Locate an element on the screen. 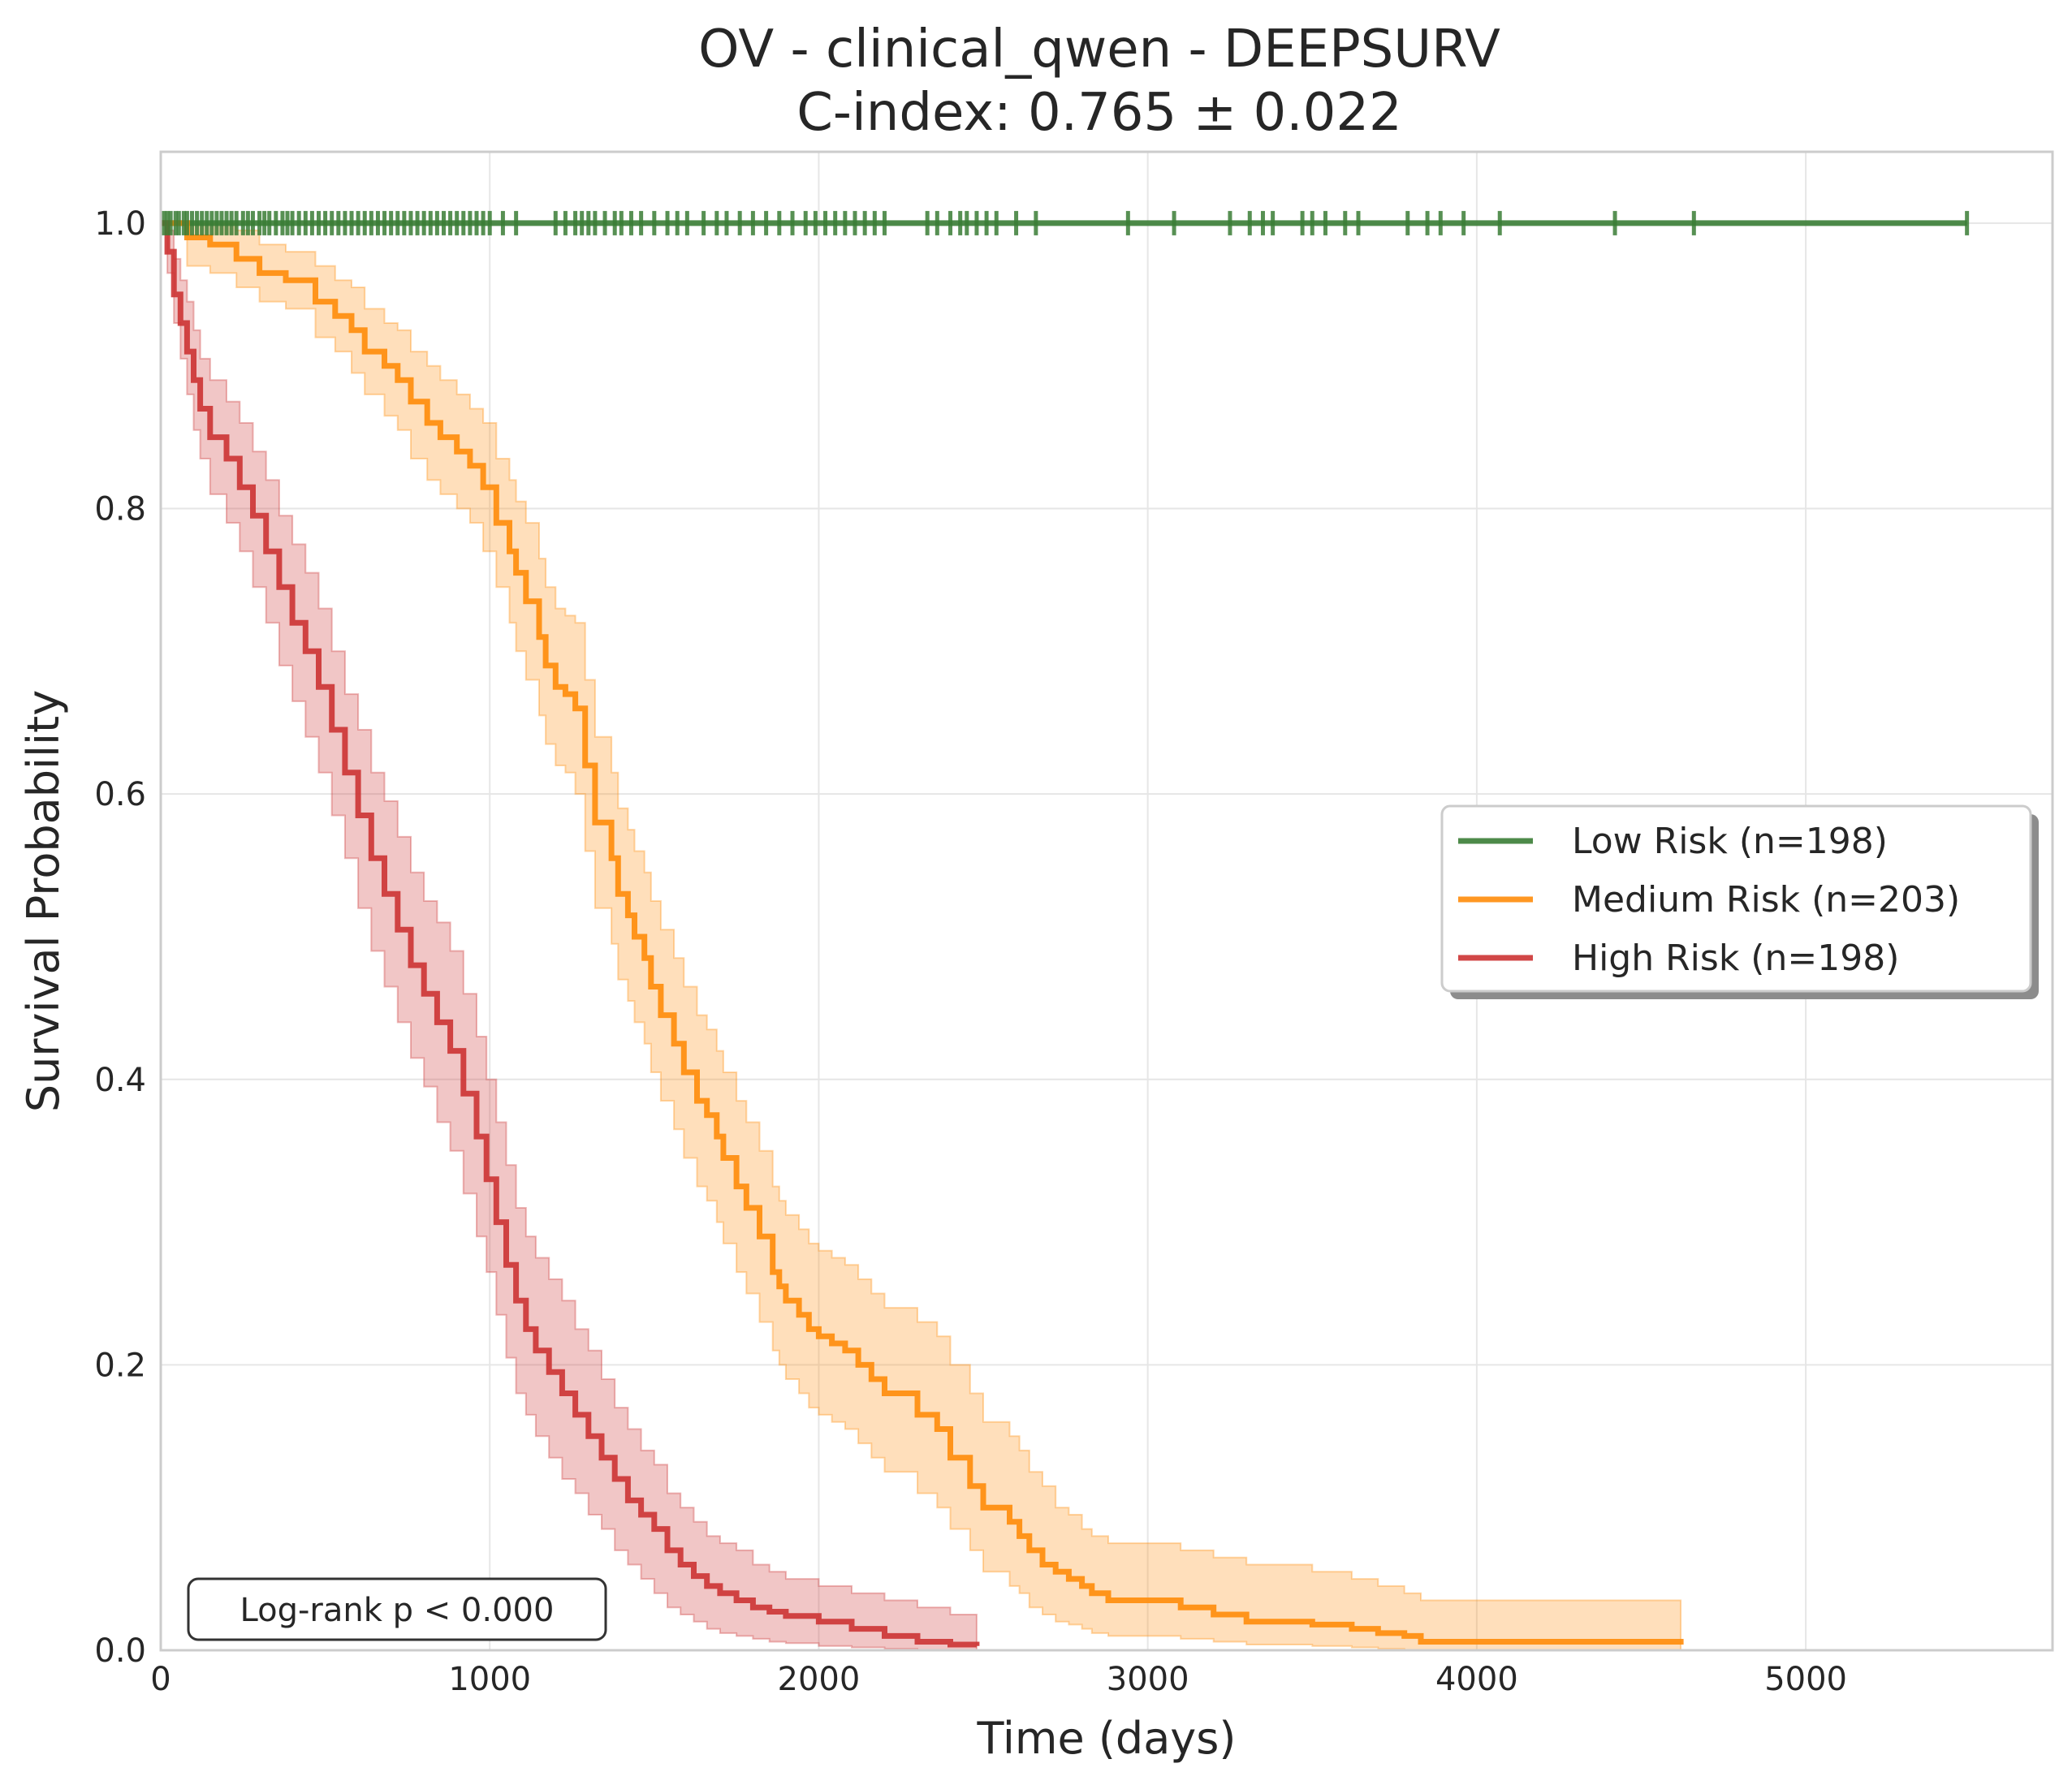 This screenshot has height=1785, width=2072. annotation-text: Log-rank p < 0.000 is located at coordinates (397, 1611).